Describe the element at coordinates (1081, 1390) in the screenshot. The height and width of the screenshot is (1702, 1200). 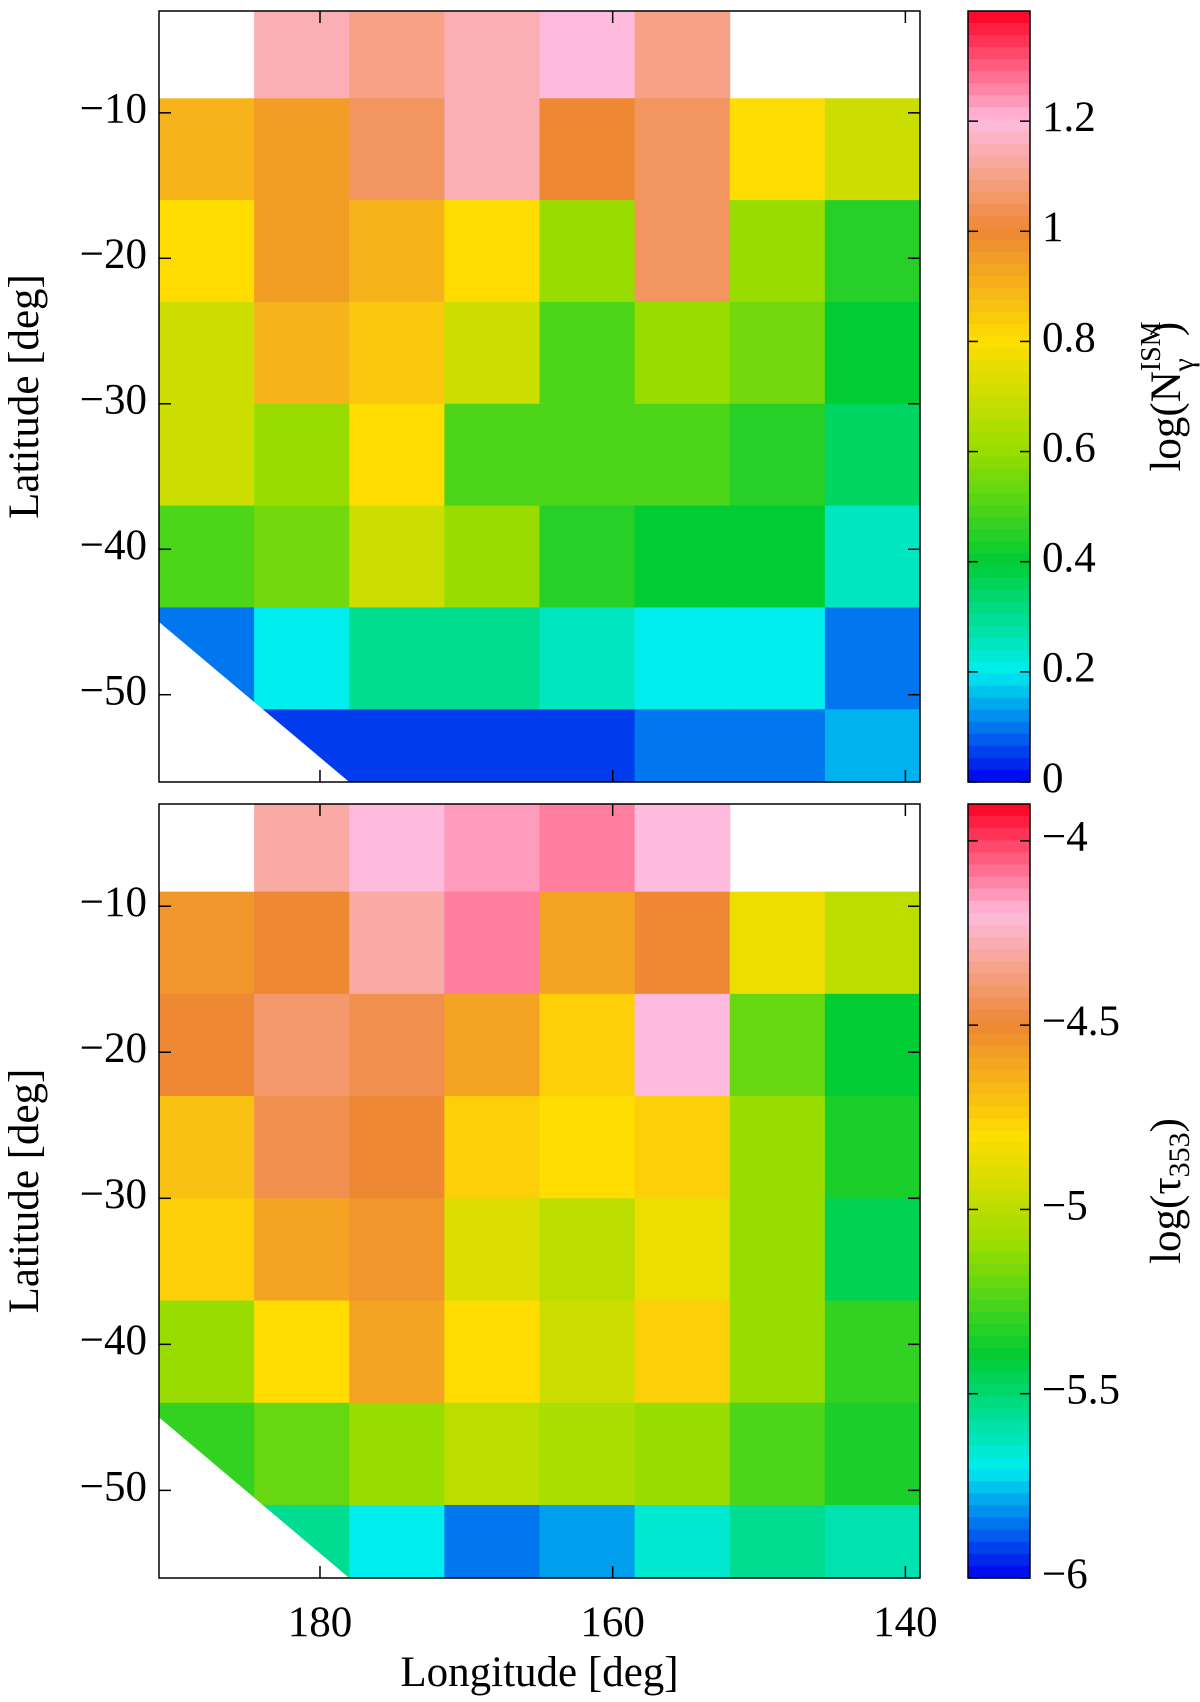
I see `colorbar-tick-label: −5.5` at that location.